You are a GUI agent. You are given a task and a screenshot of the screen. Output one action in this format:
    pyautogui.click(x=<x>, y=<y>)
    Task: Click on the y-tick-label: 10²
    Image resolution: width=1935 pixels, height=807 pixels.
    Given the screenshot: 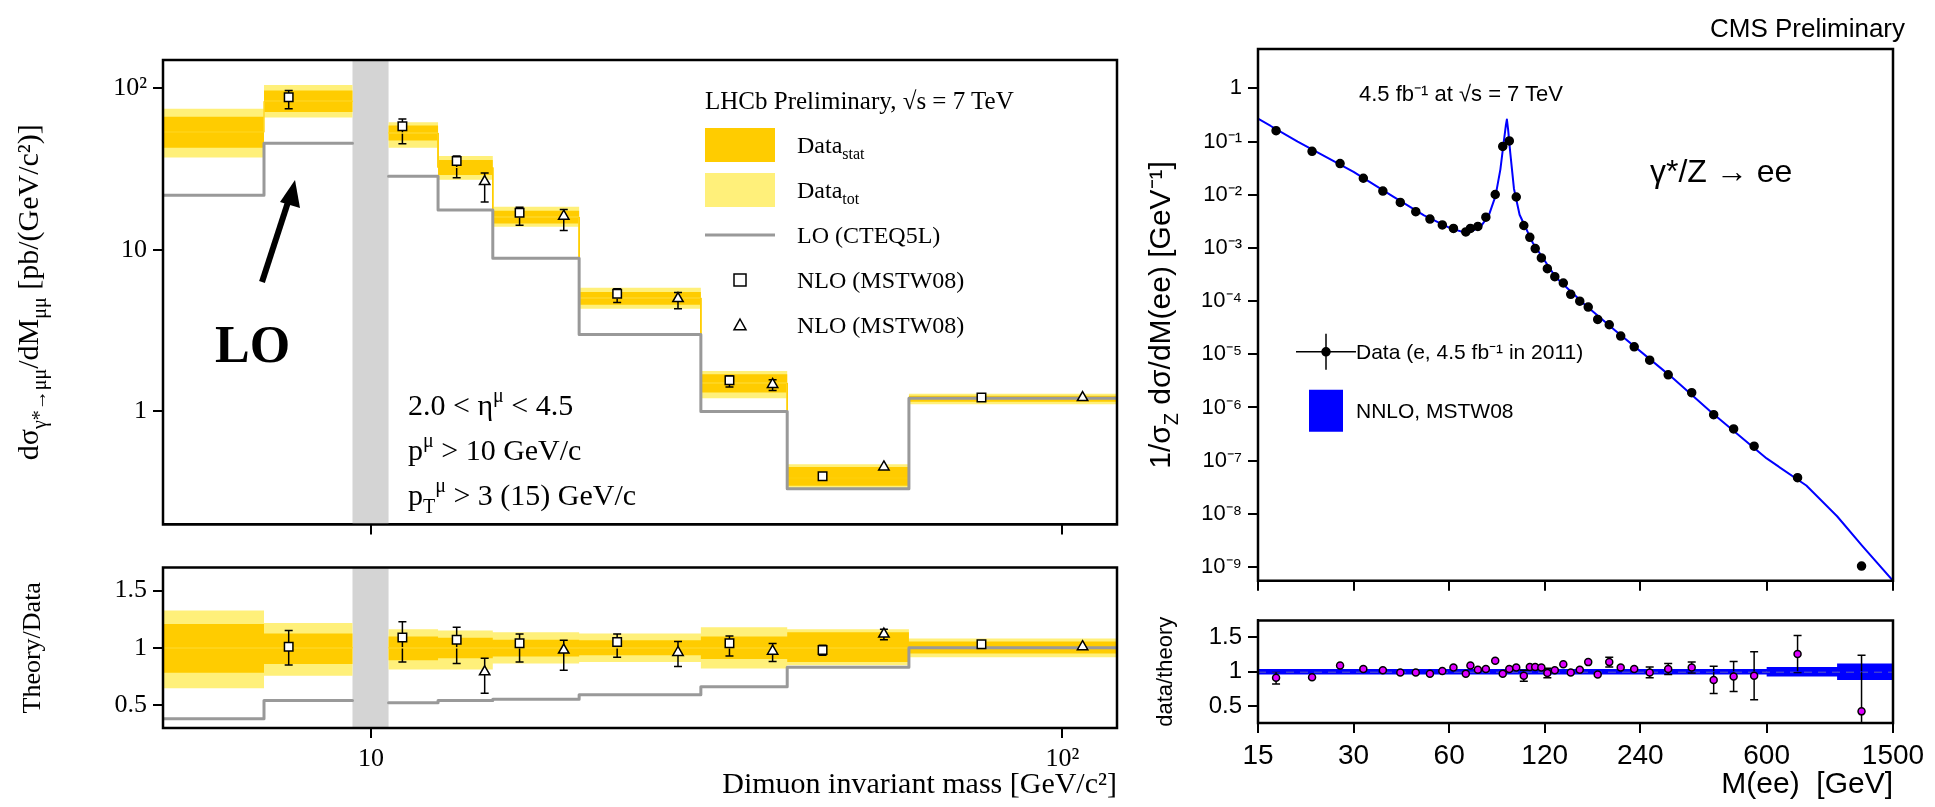 What is the action you would take?
    pyautogui.click(x=130, y=87)
    